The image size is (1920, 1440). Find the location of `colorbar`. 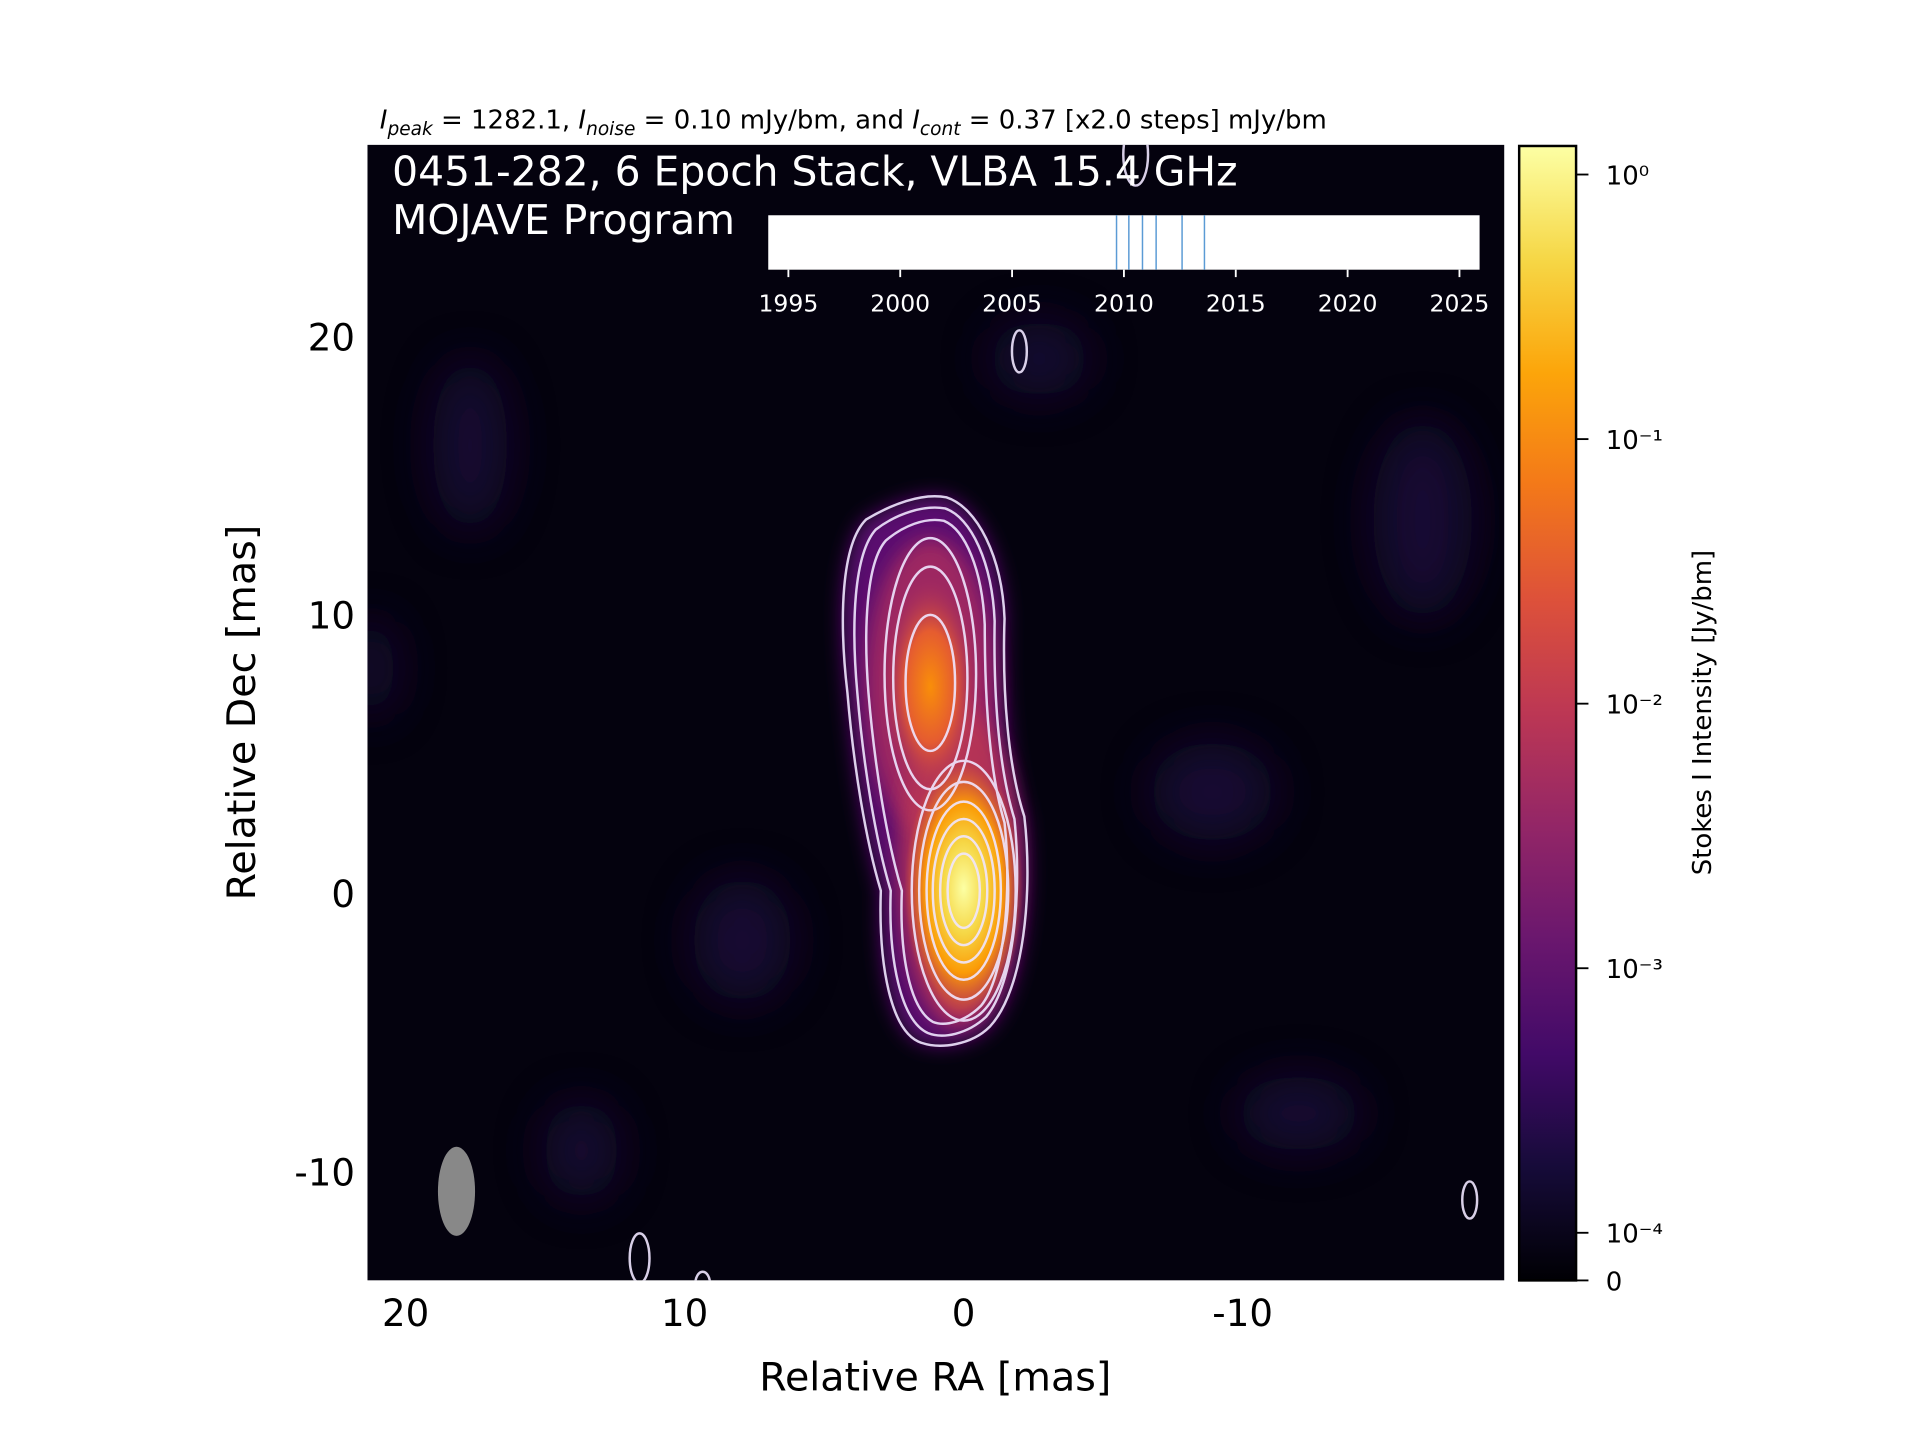

colorbar is located at coordinates (1547, 713).